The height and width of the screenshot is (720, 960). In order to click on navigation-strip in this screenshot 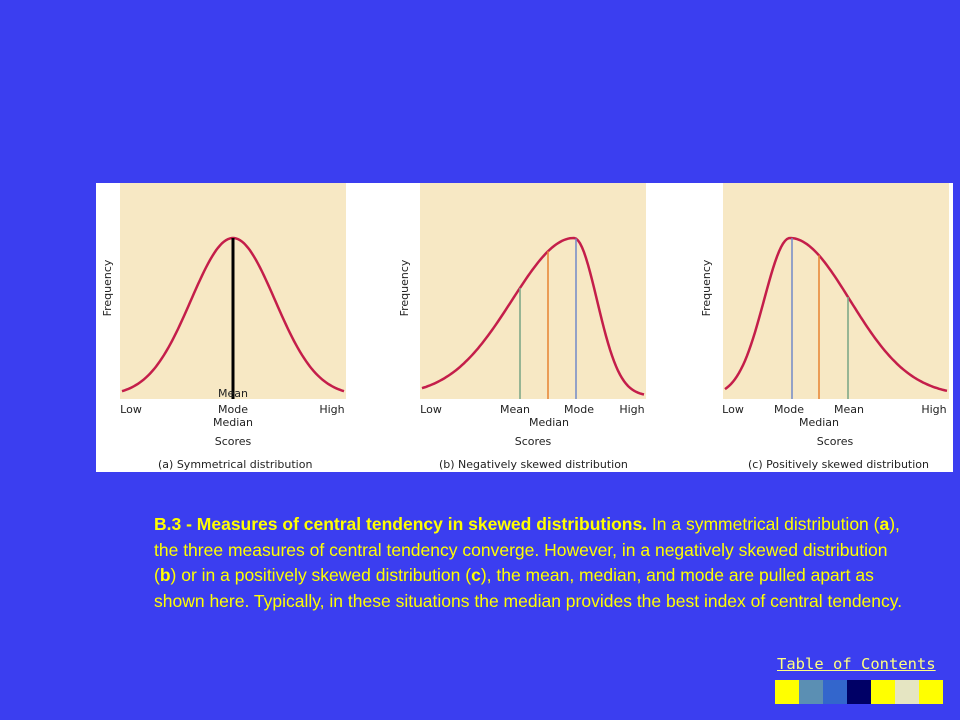, I will do `click(859, 692)`.